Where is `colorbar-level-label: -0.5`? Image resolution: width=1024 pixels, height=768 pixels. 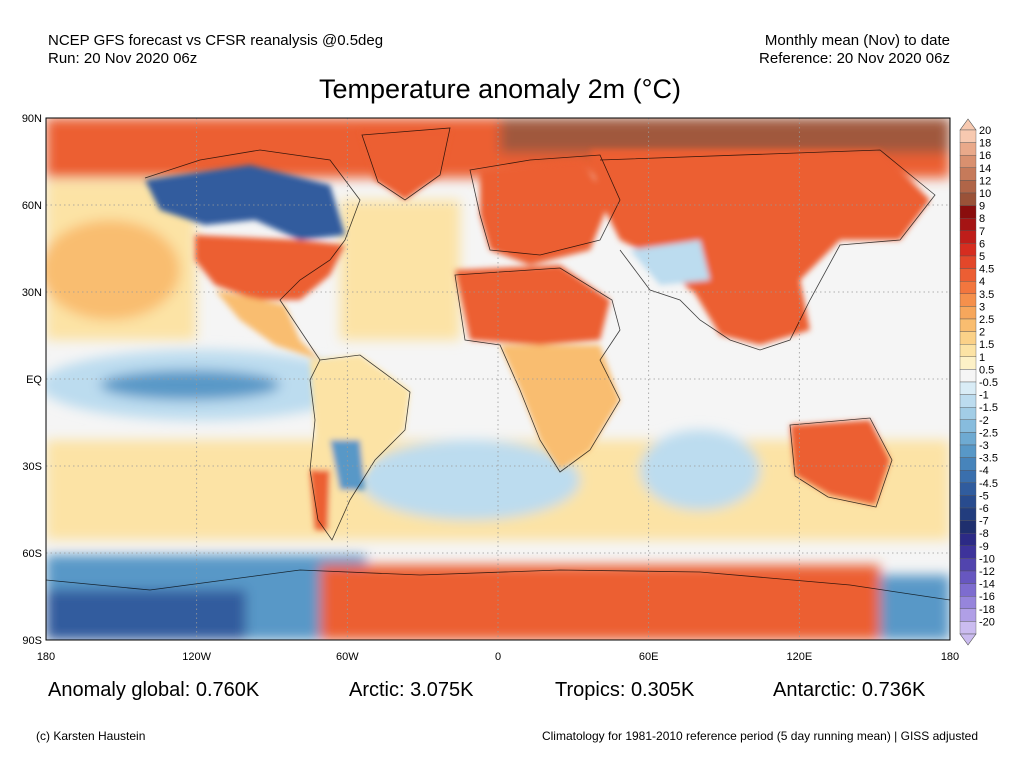 colorbar-level-label: -0.5 is located at coordinates (988, 383).